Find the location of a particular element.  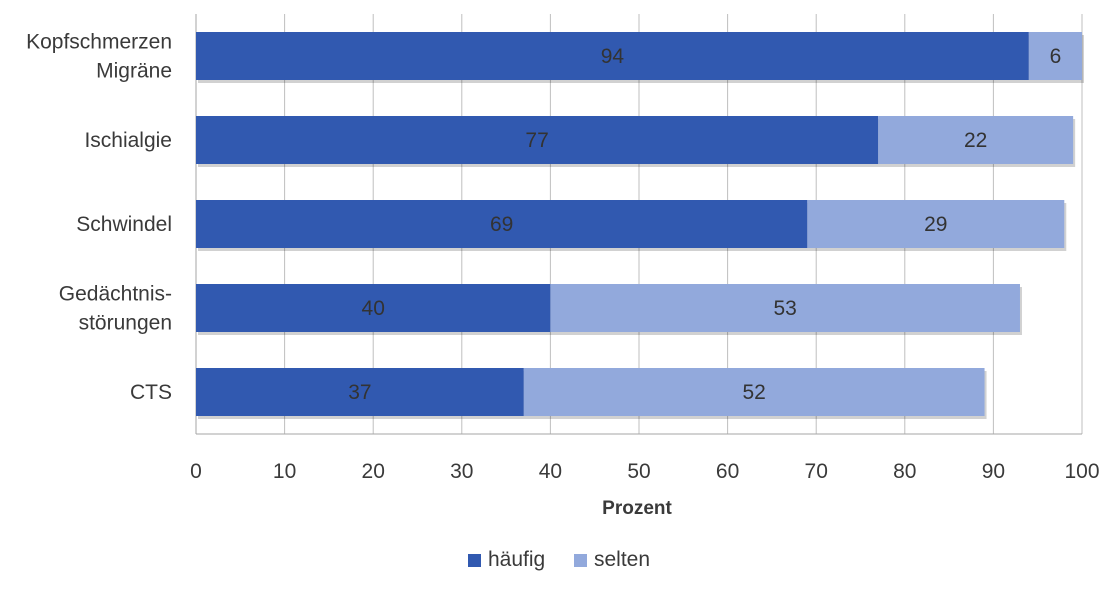

x-tick-label: 0 is located at coordinates (196, 471).